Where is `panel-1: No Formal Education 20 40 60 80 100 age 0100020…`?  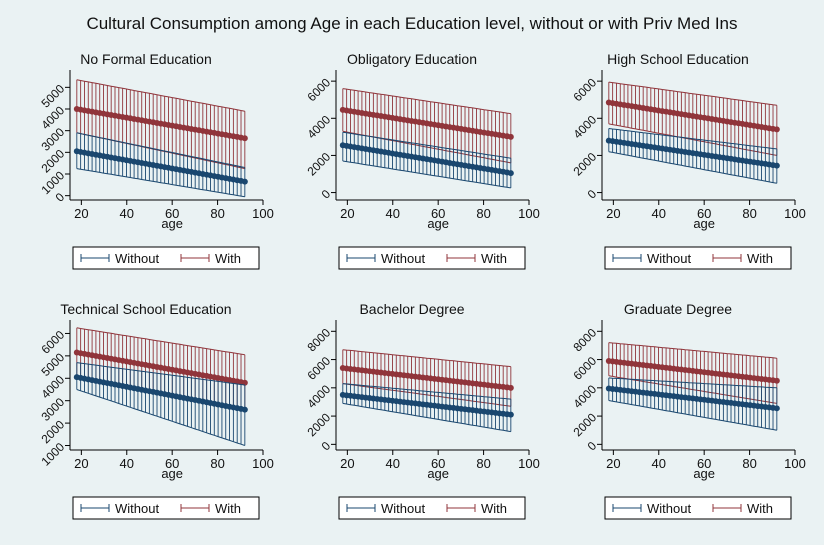
panel-1: No Formal Education 20 40 60 80 100 age 0100020… is located at coordinates (156, 160).